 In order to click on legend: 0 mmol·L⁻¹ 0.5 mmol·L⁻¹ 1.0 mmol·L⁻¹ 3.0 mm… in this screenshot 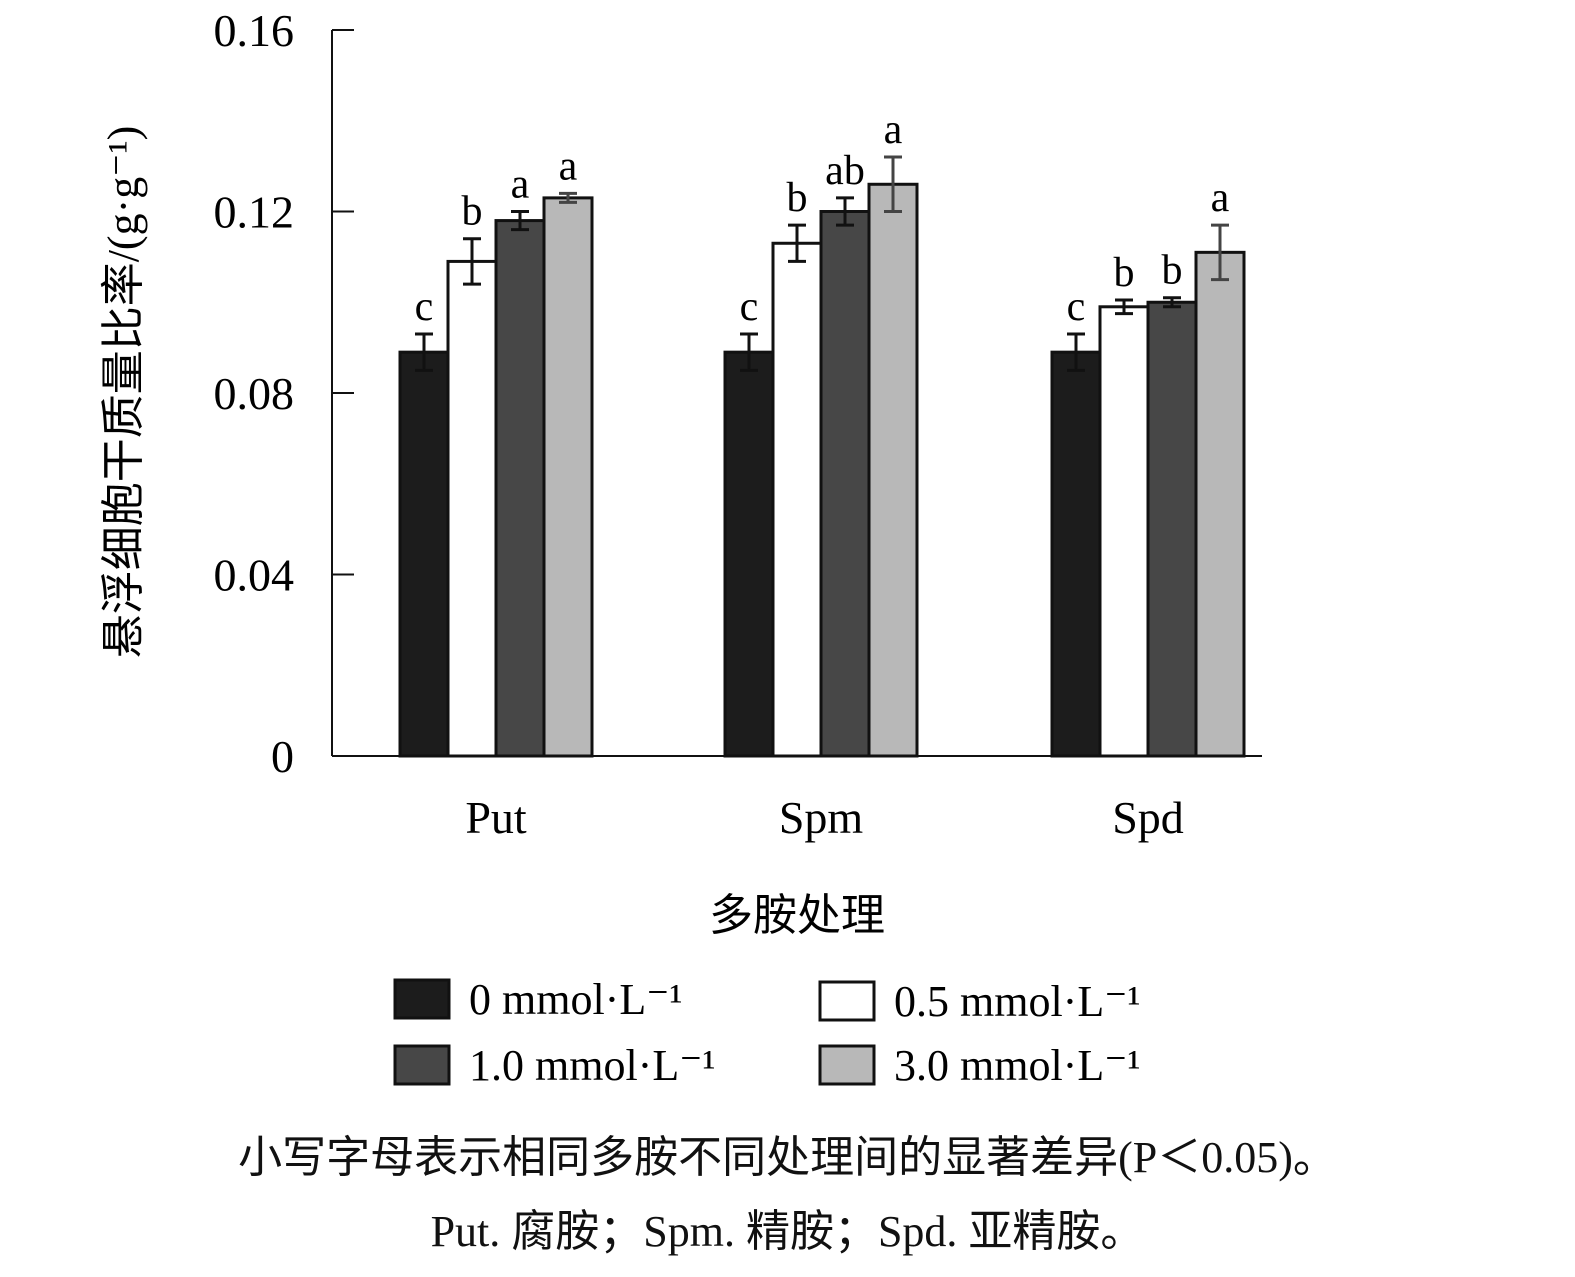, I will do `click(767, 1032)`.